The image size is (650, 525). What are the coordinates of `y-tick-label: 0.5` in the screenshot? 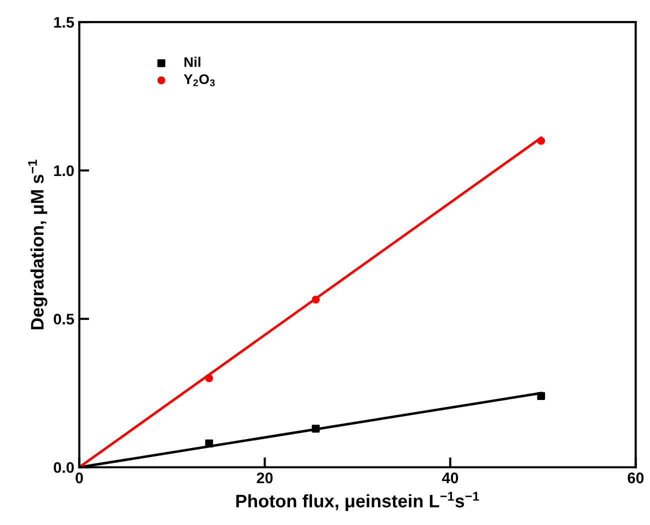 It's located at (64, 319).